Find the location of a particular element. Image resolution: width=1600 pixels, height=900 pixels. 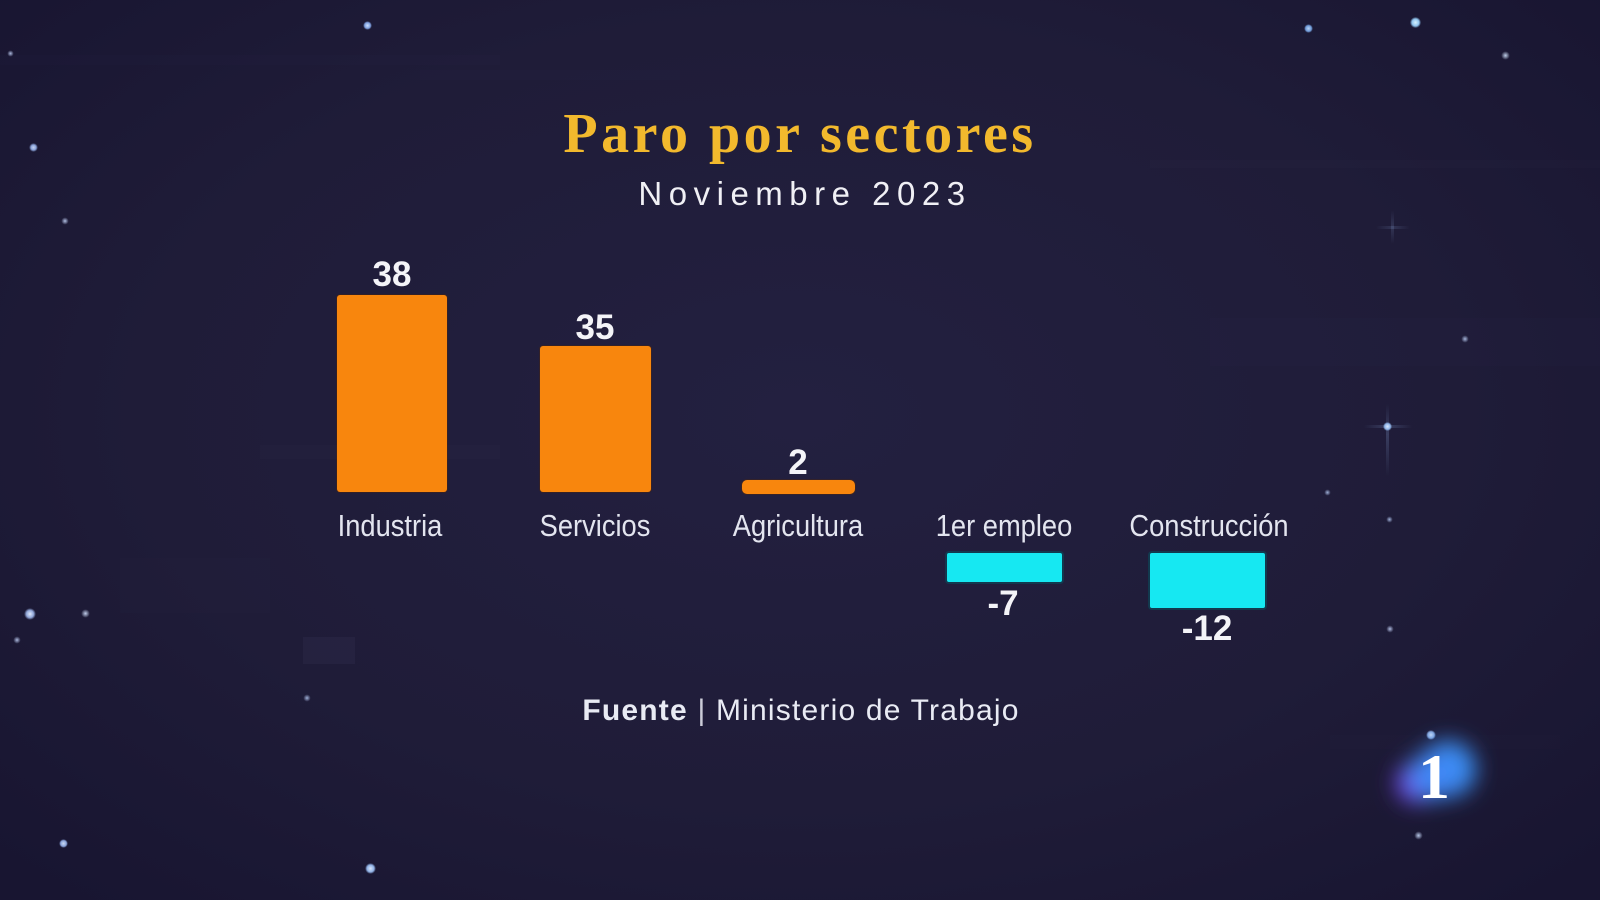

svg-text: 1 is located at coordinates (1434, 776).